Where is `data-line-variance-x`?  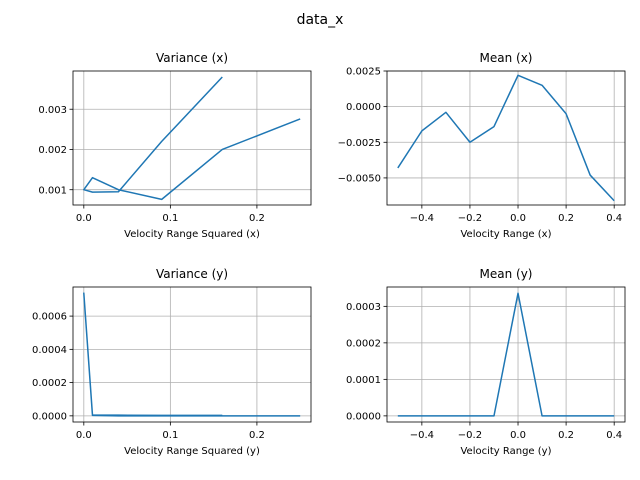 data-line-variance-x is located at coordinates (192, 138).